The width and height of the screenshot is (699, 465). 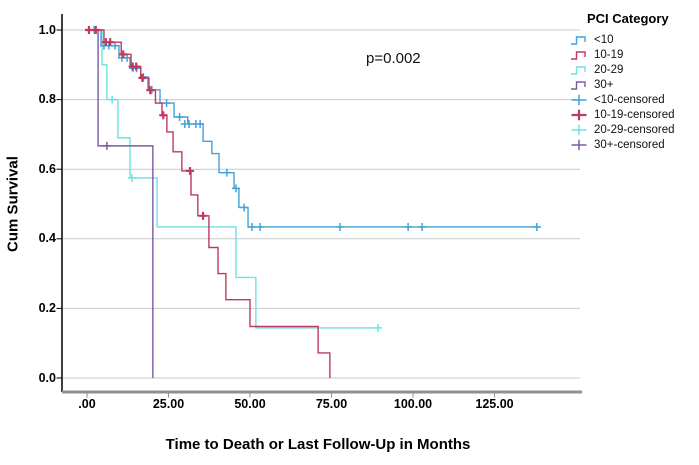 I want to click on legend-item-30+-censored: 30+-censored, so click(x=622, y=145).